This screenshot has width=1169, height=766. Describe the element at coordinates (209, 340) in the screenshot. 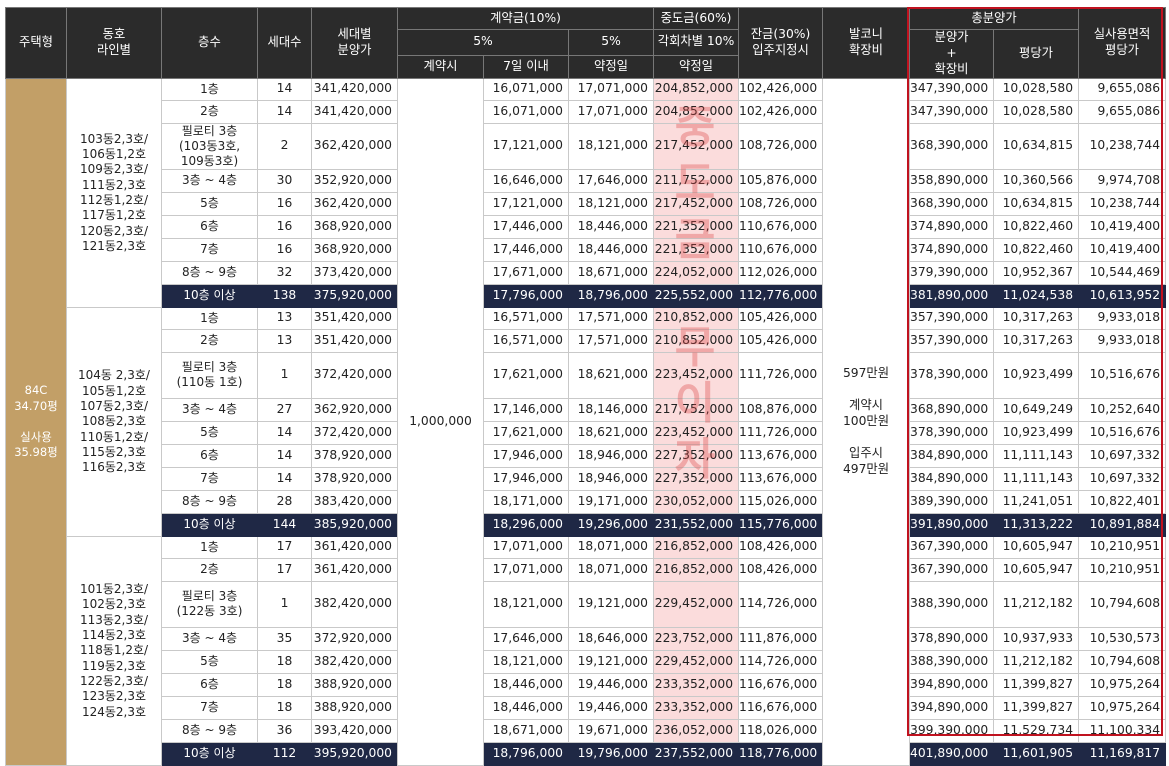

I see `floor-cell: 2층` at that location.